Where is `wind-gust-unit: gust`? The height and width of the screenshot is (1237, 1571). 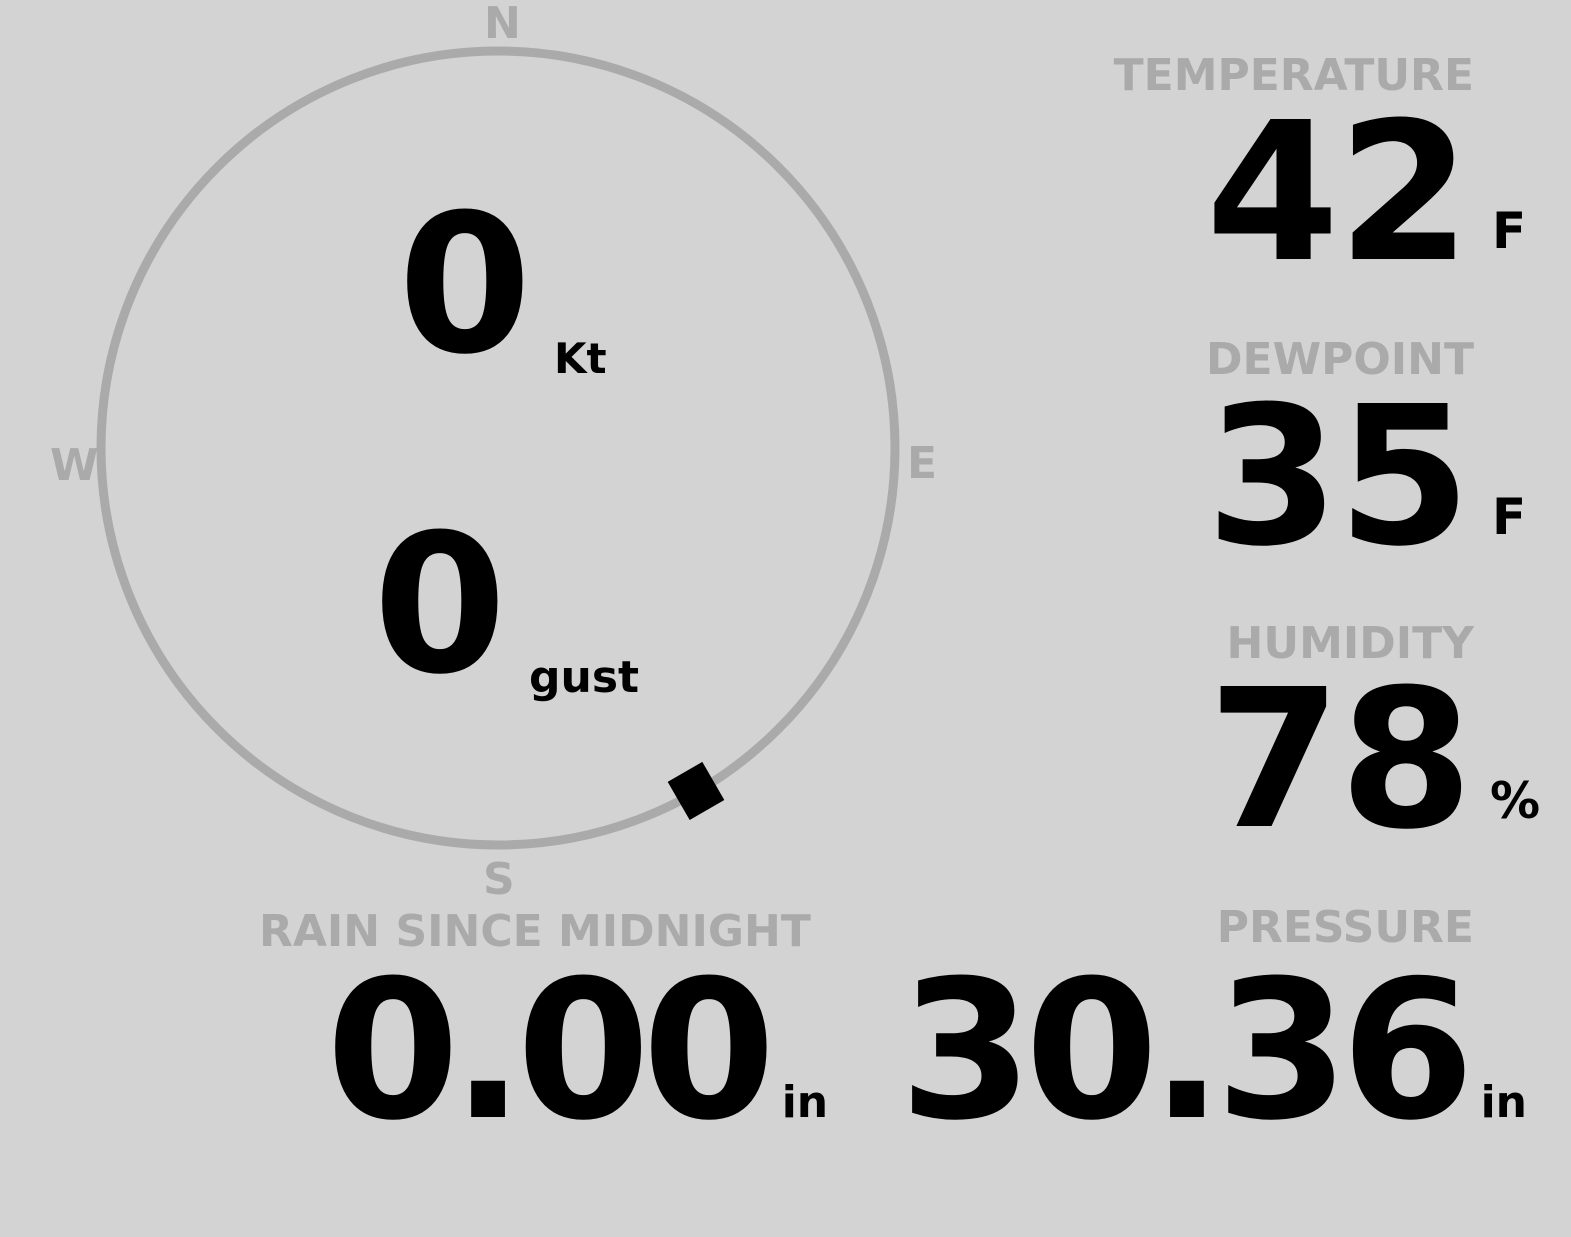
wind-gust-unit: gust is located at coordinates (584, 677).